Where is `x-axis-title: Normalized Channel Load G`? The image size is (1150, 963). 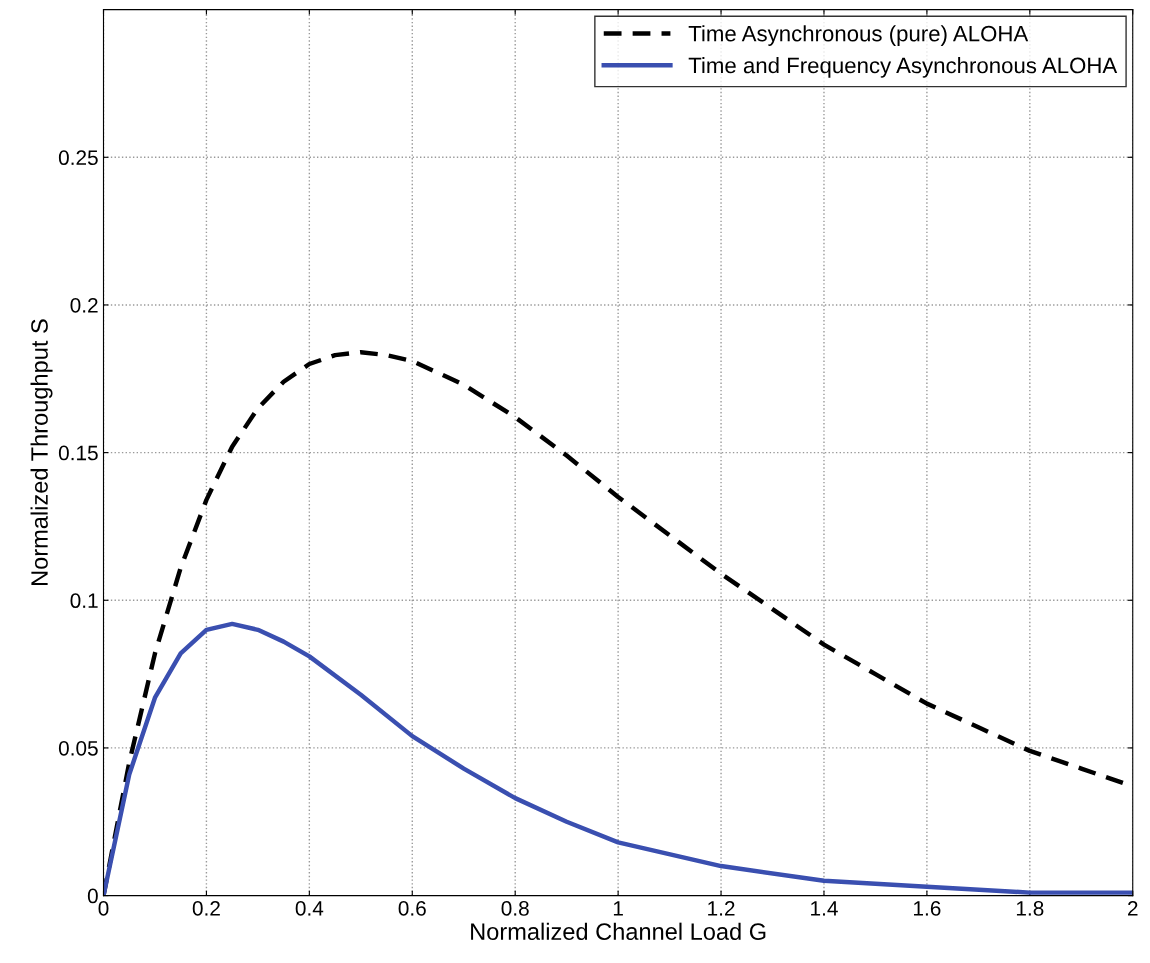
x-axis-title: Normalized Channel Load G is located at coordinates (618, 931).